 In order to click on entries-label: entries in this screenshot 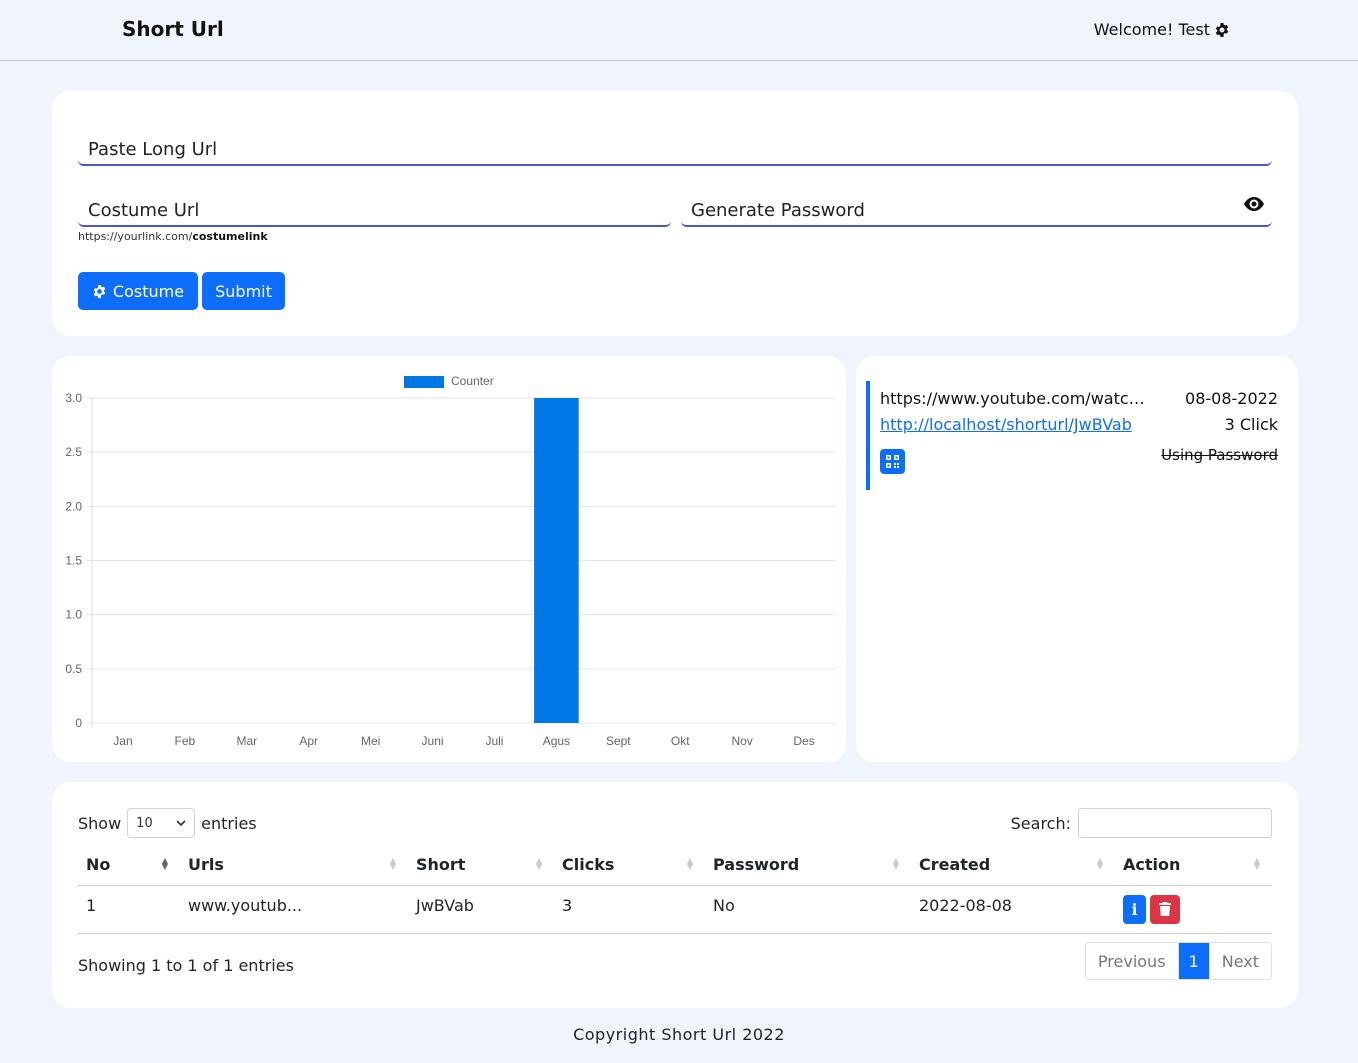, I will do `click(229, 823)`.